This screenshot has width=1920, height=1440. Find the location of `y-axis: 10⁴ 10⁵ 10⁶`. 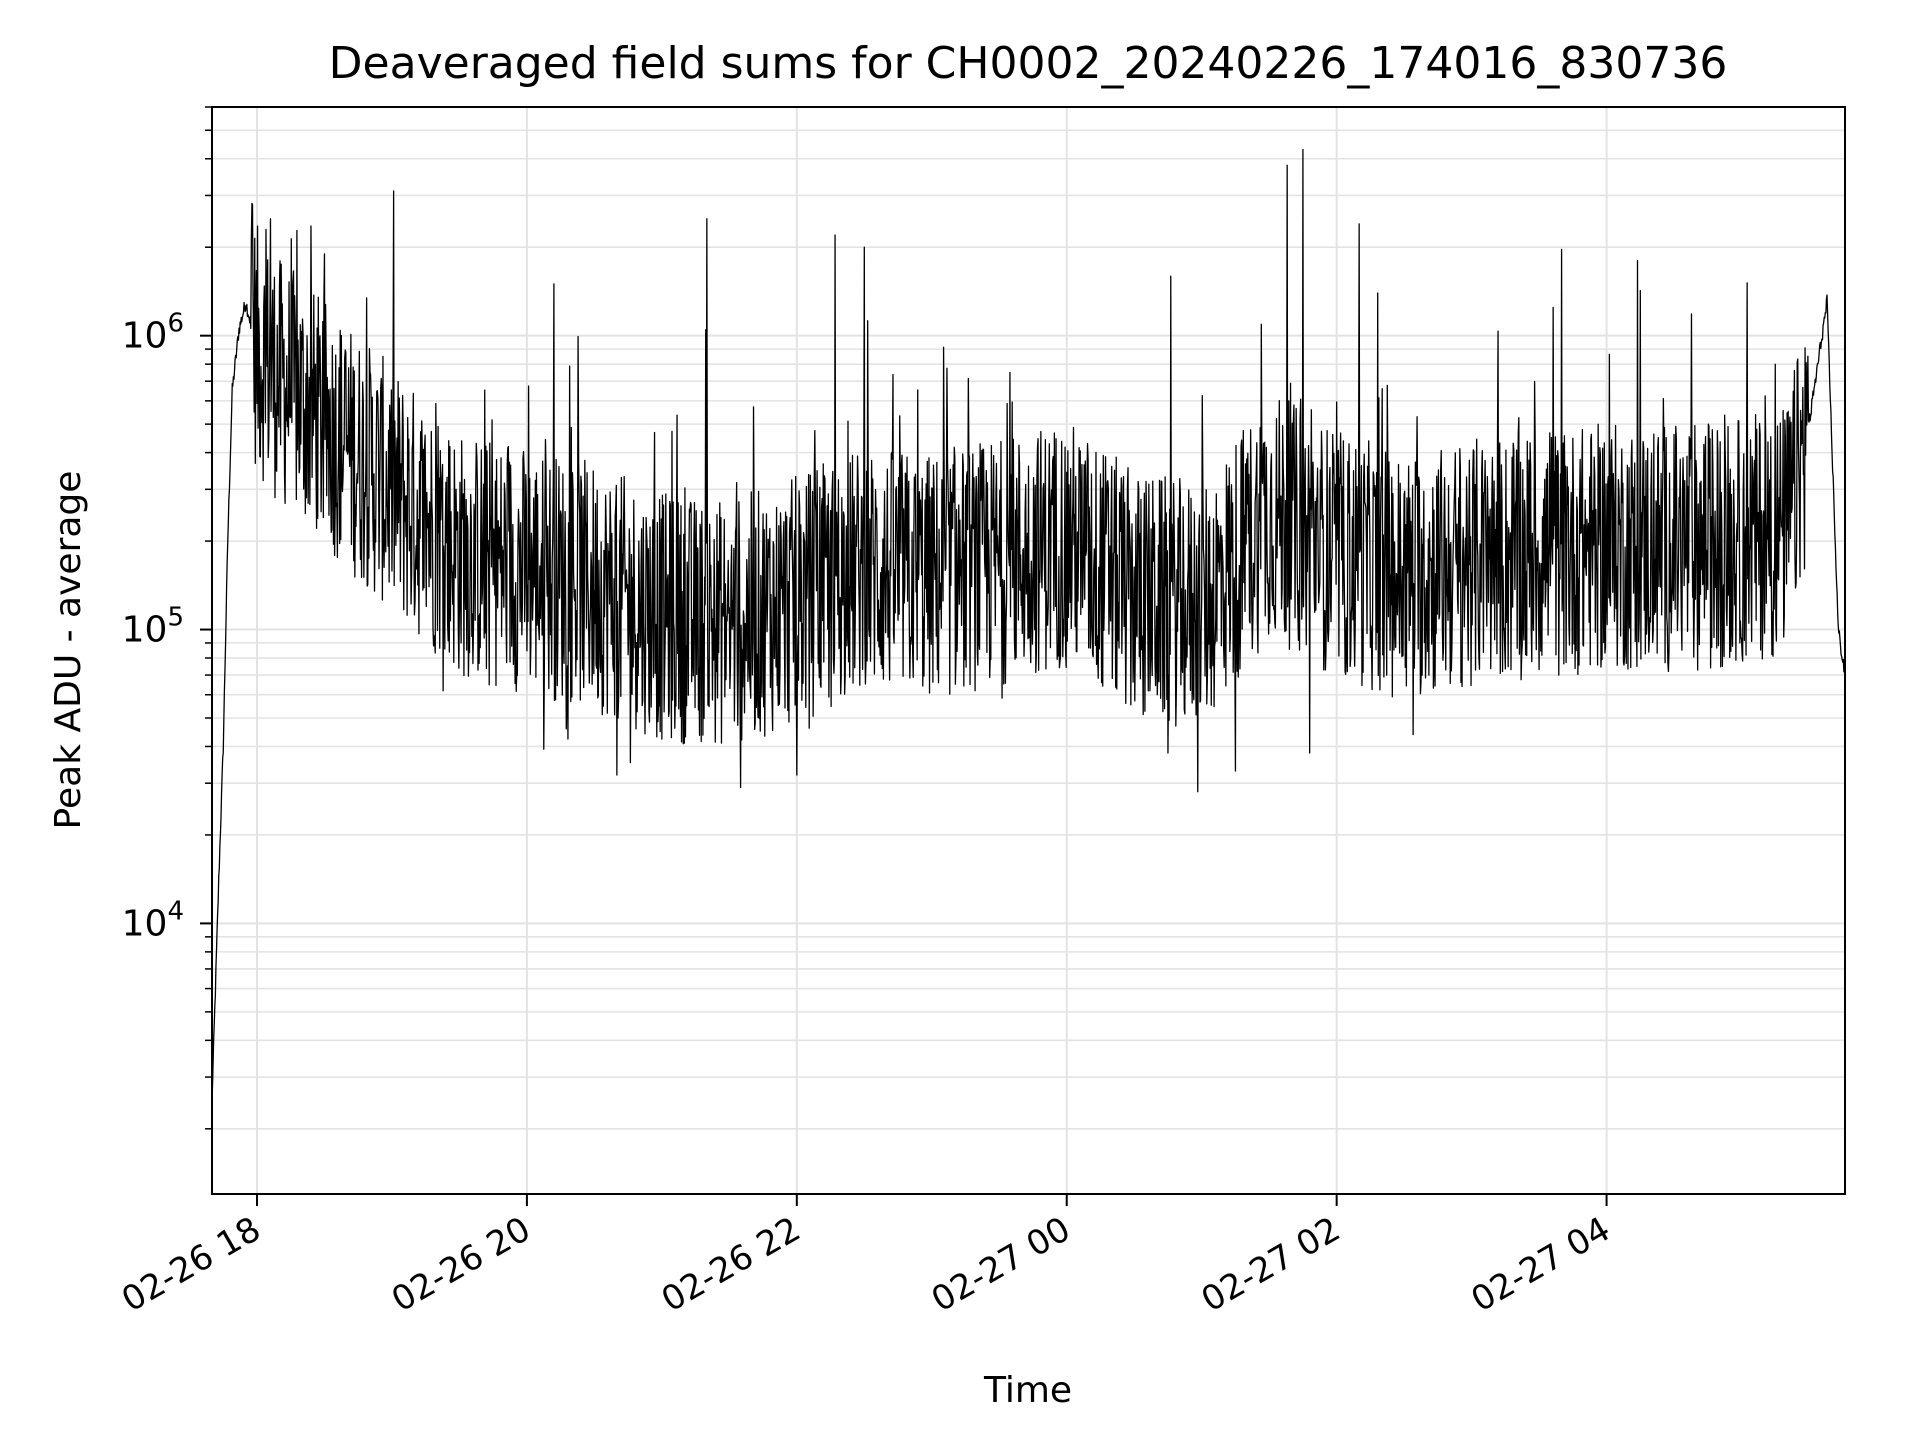

y-axis: 10⁴ 10⁵ 10⁶ is located at coordinates (167, 618).